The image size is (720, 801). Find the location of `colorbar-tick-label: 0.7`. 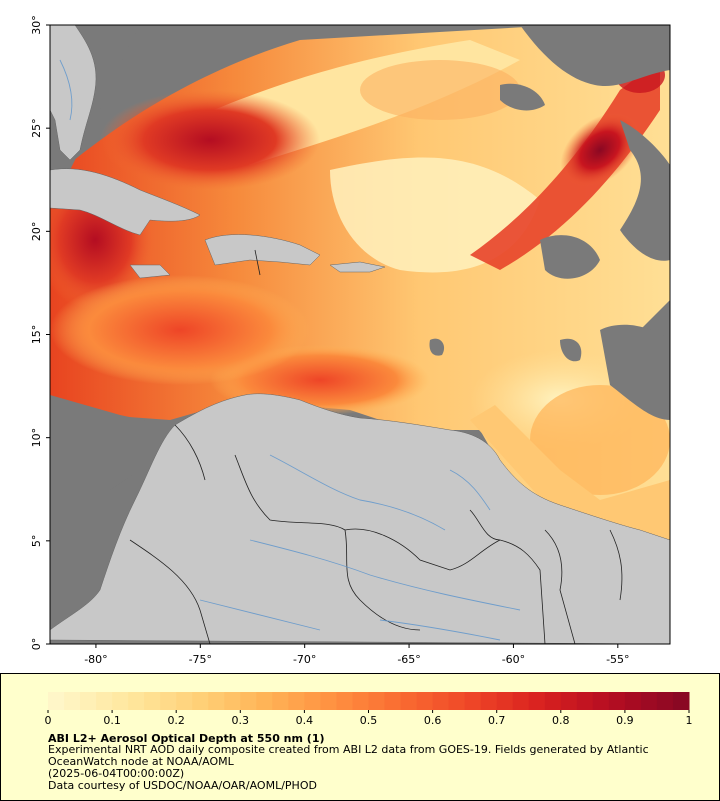

colorbar-tick-label: 0.7 is located at coordinates (497, 720).